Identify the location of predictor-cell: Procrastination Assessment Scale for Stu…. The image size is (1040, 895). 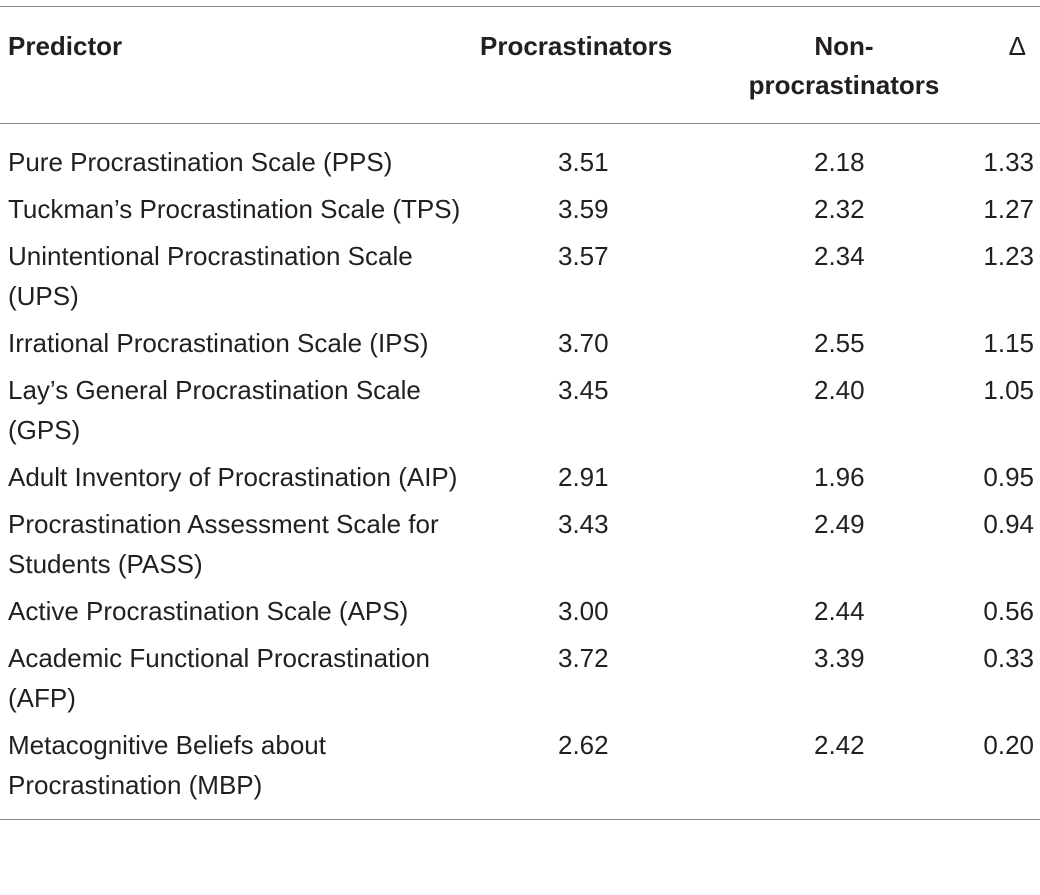
(223, 544).